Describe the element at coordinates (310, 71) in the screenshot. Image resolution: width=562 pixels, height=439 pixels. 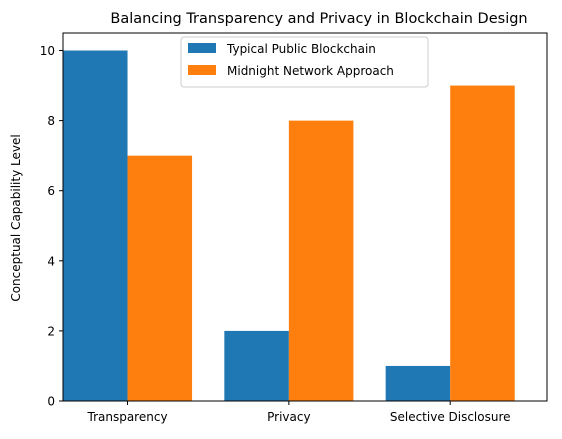
I see `legend-label-midnight-network-approach: Midnight Network Approach` at that location.